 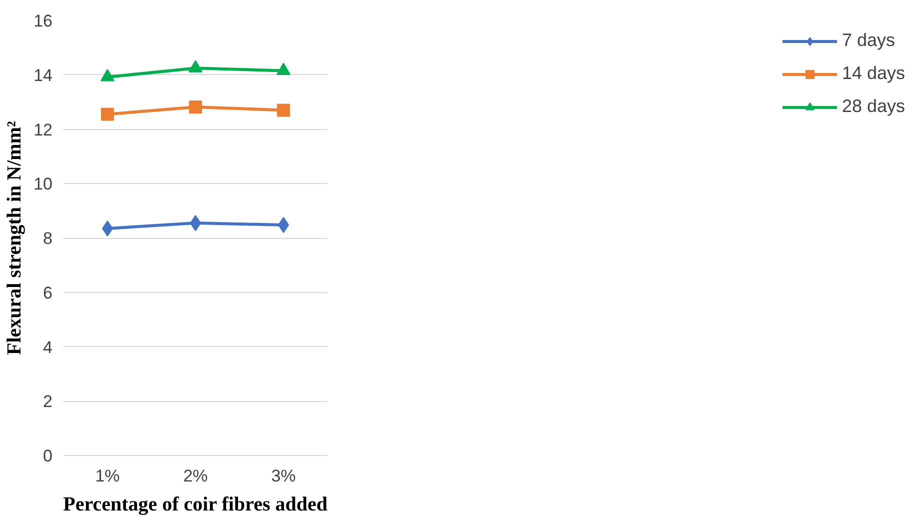 What do you see at coordinates (48, 238) in the screenshot?
I see `y-tick-label: 8` at bounding box center [48, 238].